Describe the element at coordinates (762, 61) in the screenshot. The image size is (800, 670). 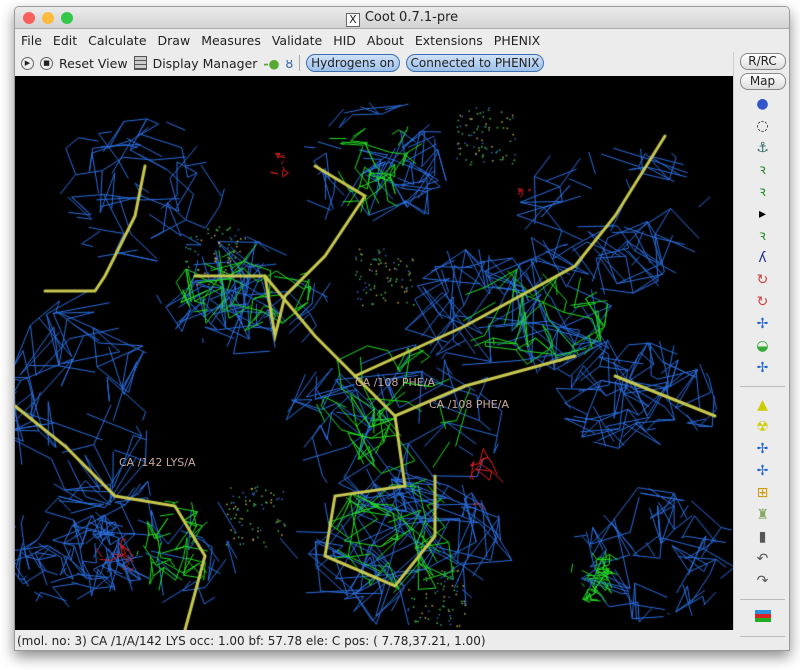
I see `rrc-button: R/RC` at that location.